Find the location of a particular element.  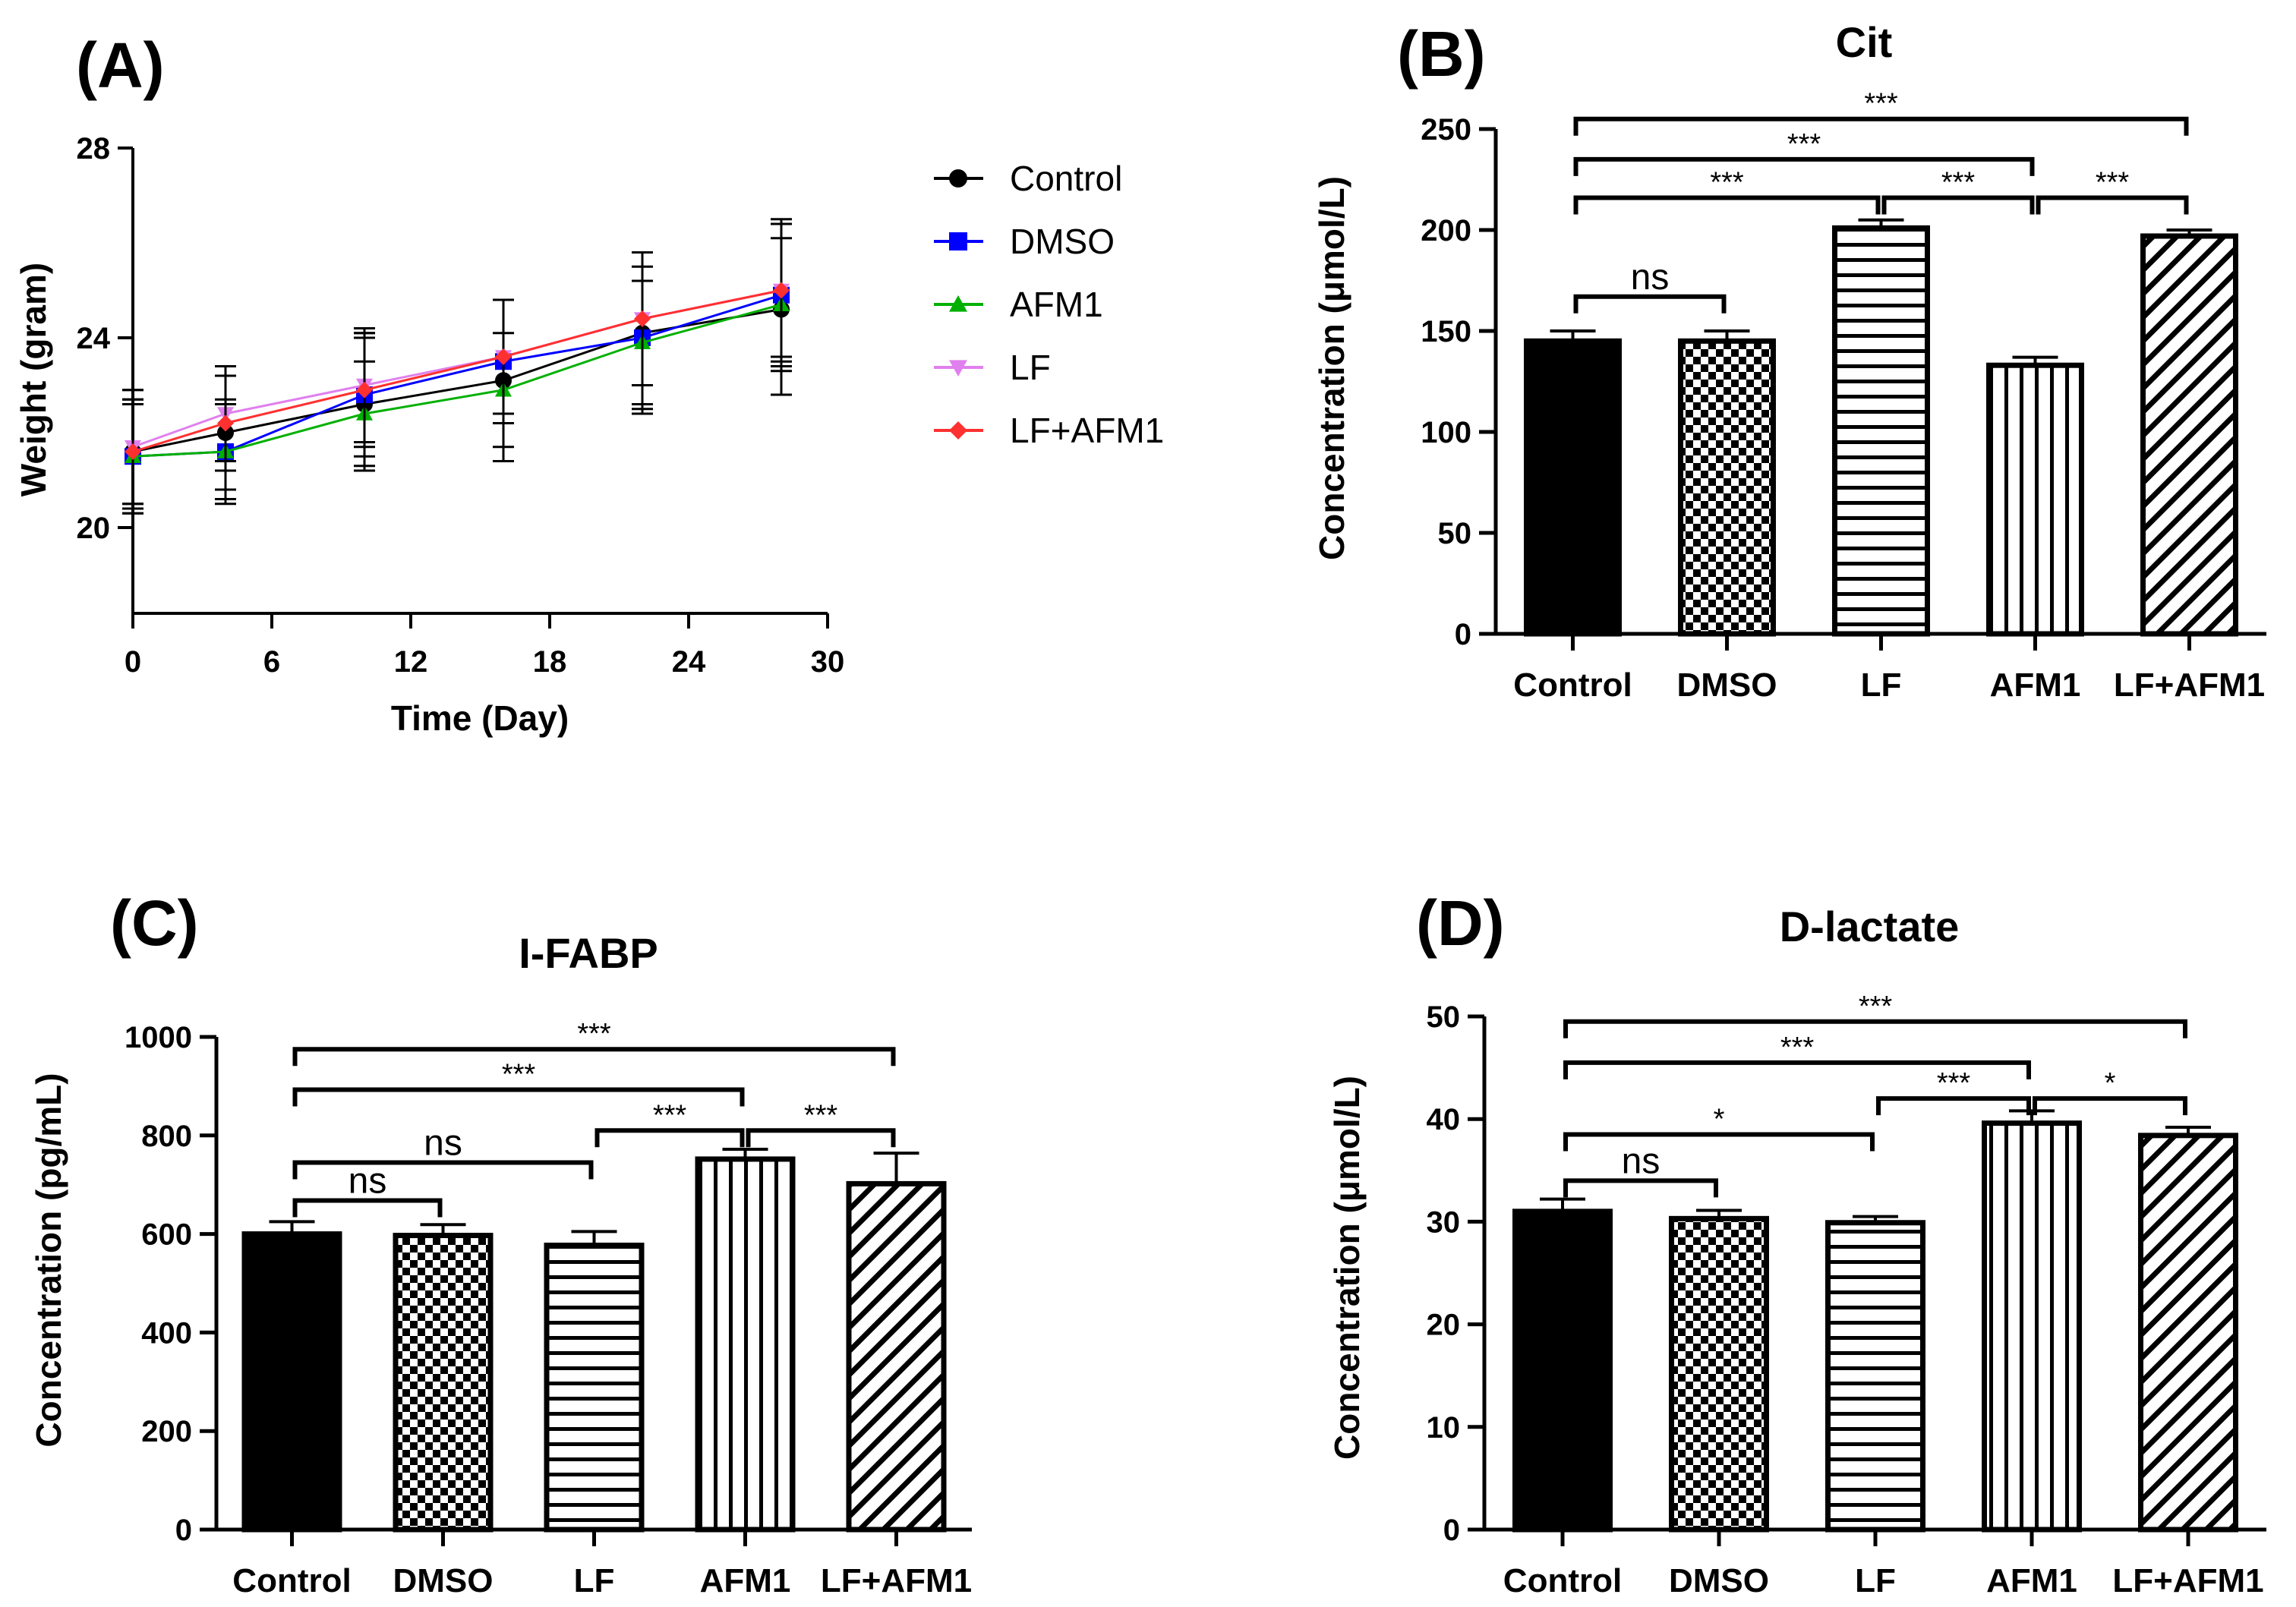

panel-a-ytick-label: 28 is located at coordinates (94, 149).